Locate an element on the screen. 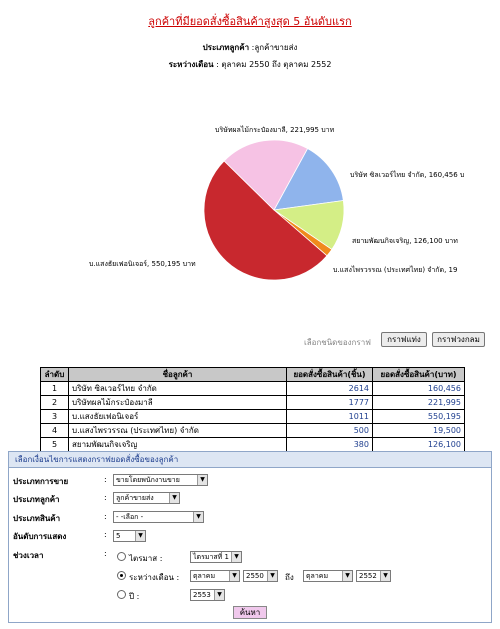  customer-type-info-value: :ลูกค้าขายส่ง is located at coordinates (274, 47).